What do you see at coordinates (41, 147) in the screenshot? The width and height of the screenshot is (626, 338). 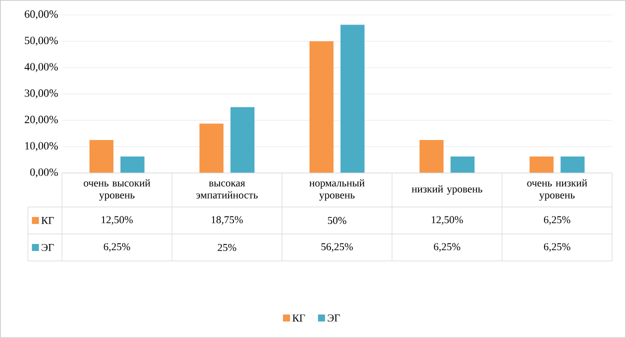 I see `y-tick-label: 10,00%` at bounding box center [41, 147].